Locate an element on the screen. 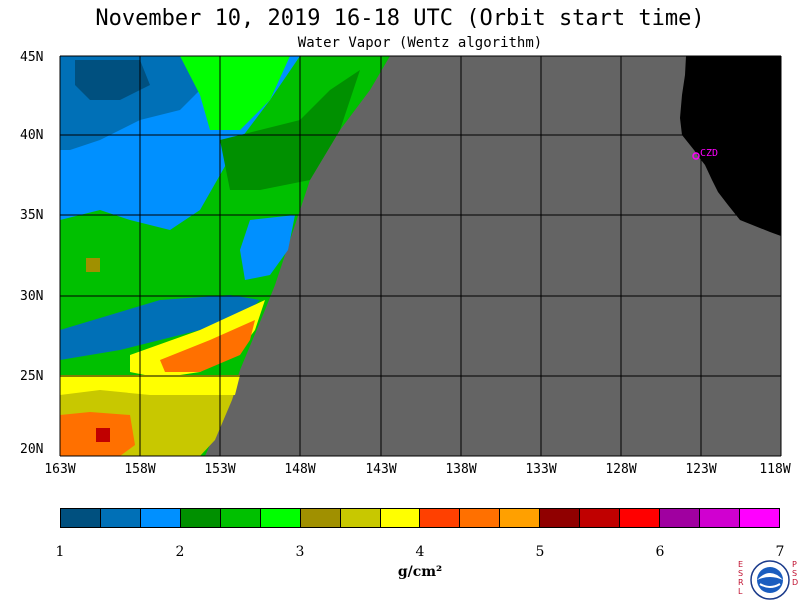  lon-label-163w: 163W is located at coordinates (60, 469).